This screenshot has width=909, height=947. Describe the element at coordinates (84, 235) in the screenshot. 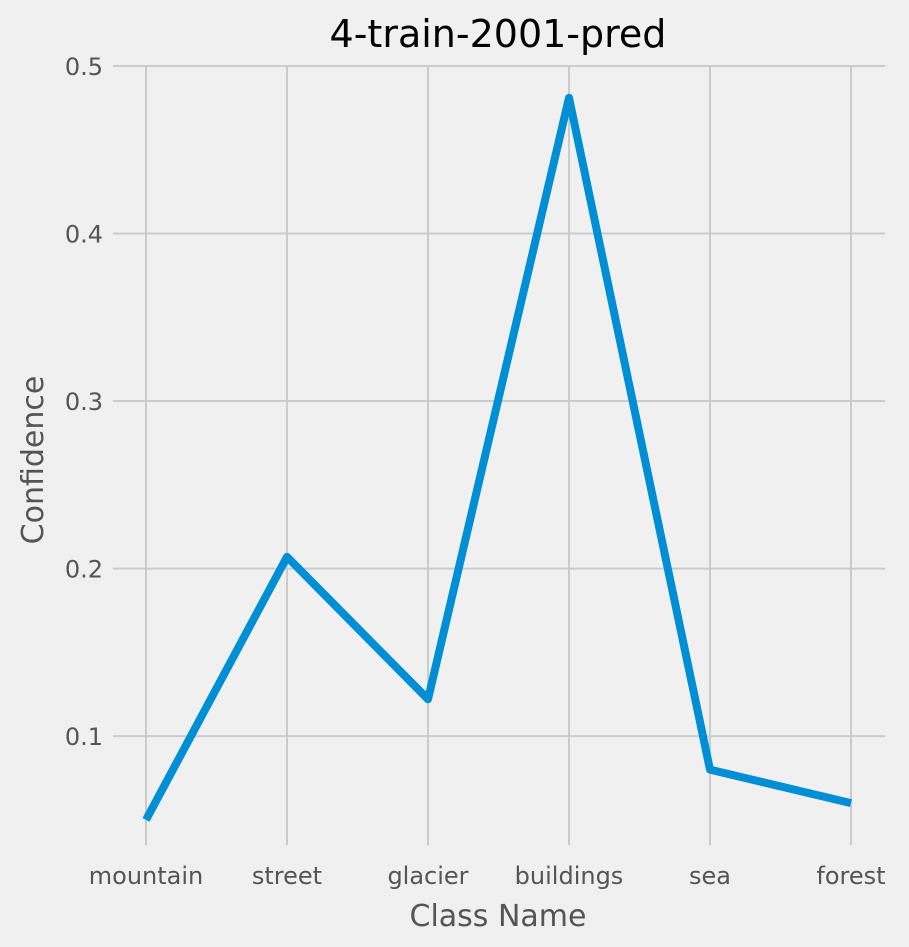

I see `y-tick-label: 0.4` at that location.